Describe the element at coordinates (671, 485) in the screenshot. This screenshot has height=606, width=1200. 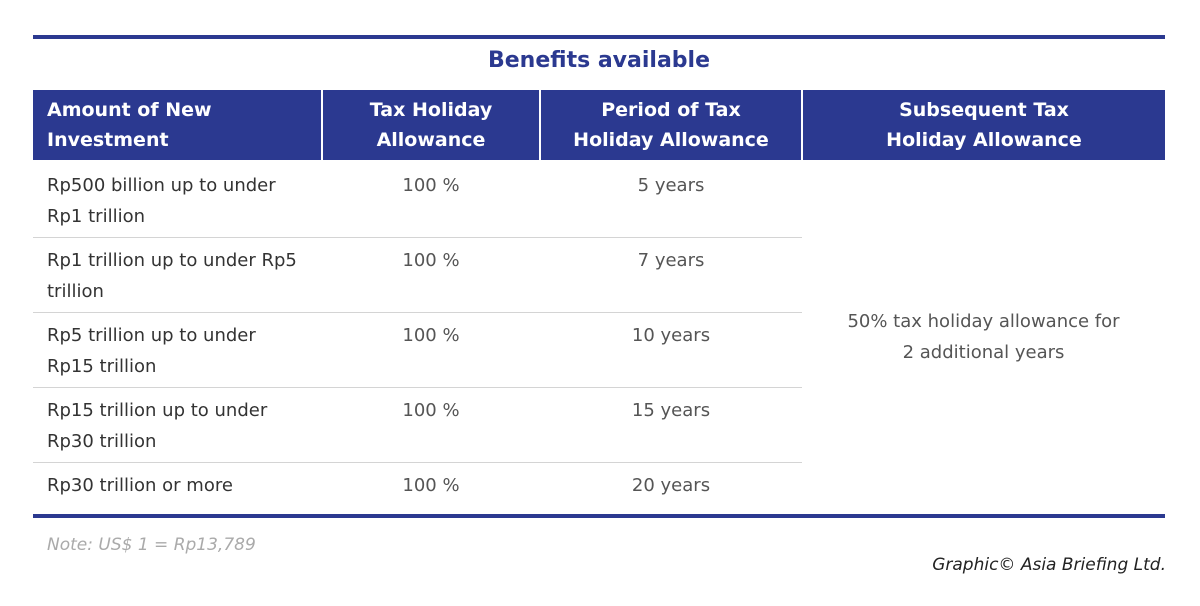
I see `table-cell: 20 years` at that location.